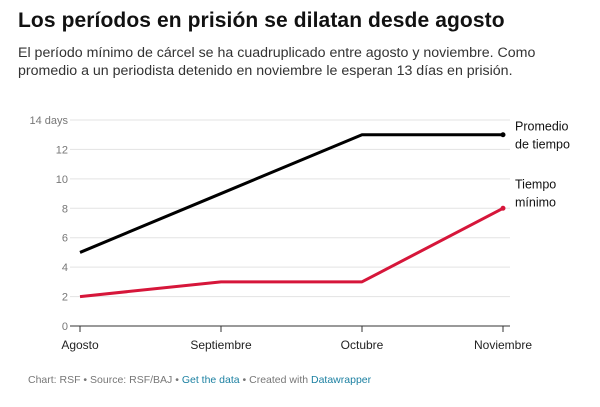  Describe the element at coordinates (65, 209) in the screenshot. I see `y-tick-label: 8` at that location.